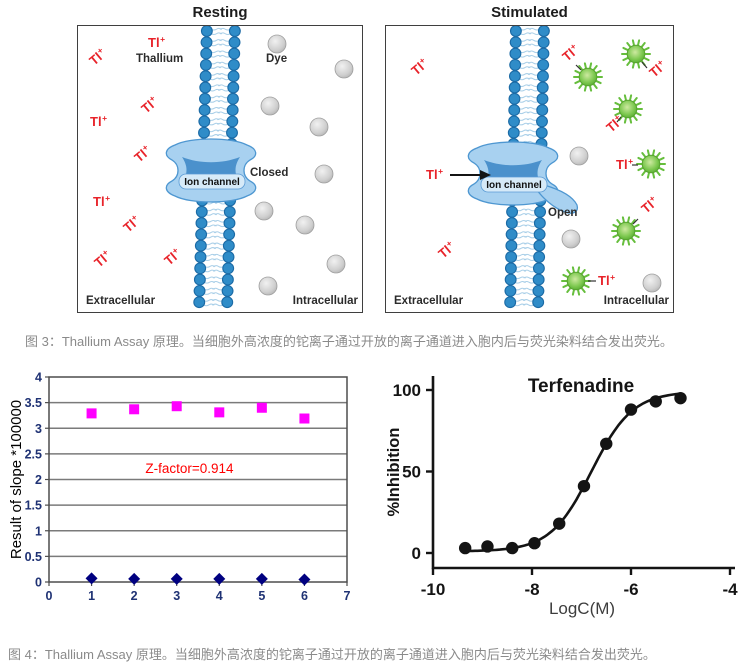  I want to click on tl-entry-arrow, so click(470, 175).